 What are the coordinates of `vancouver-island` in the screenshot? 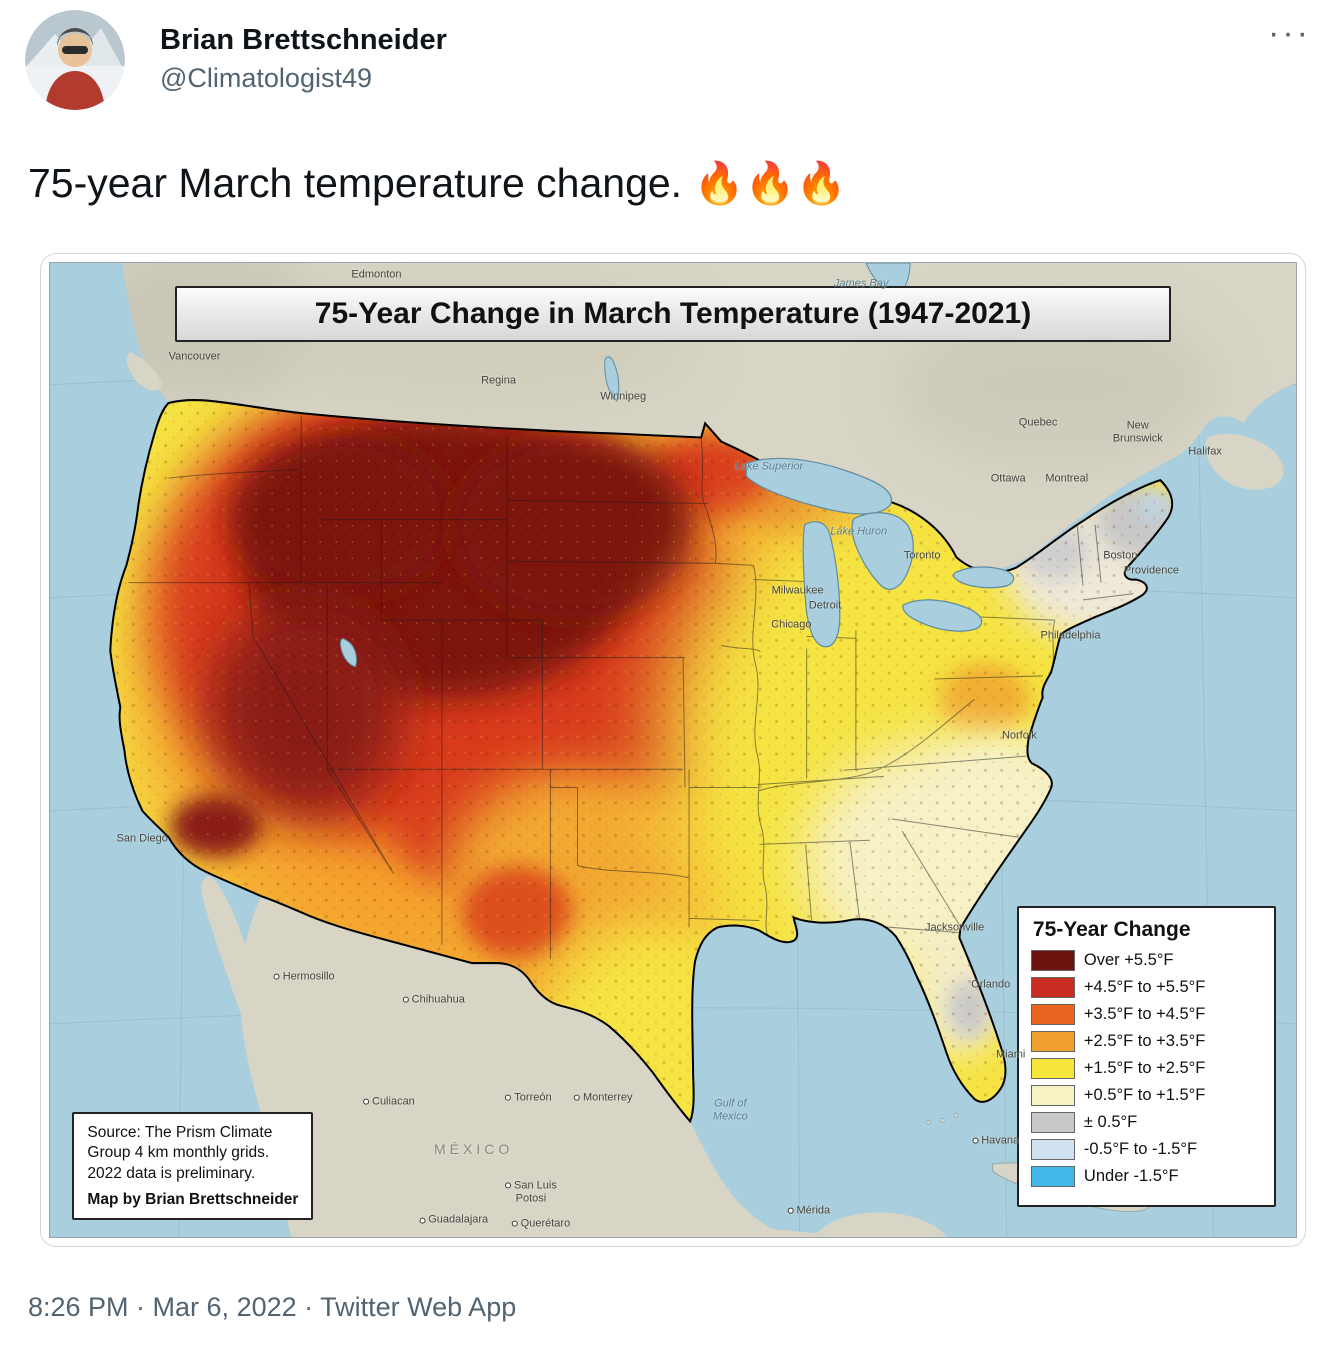 It's located at (144, 371).